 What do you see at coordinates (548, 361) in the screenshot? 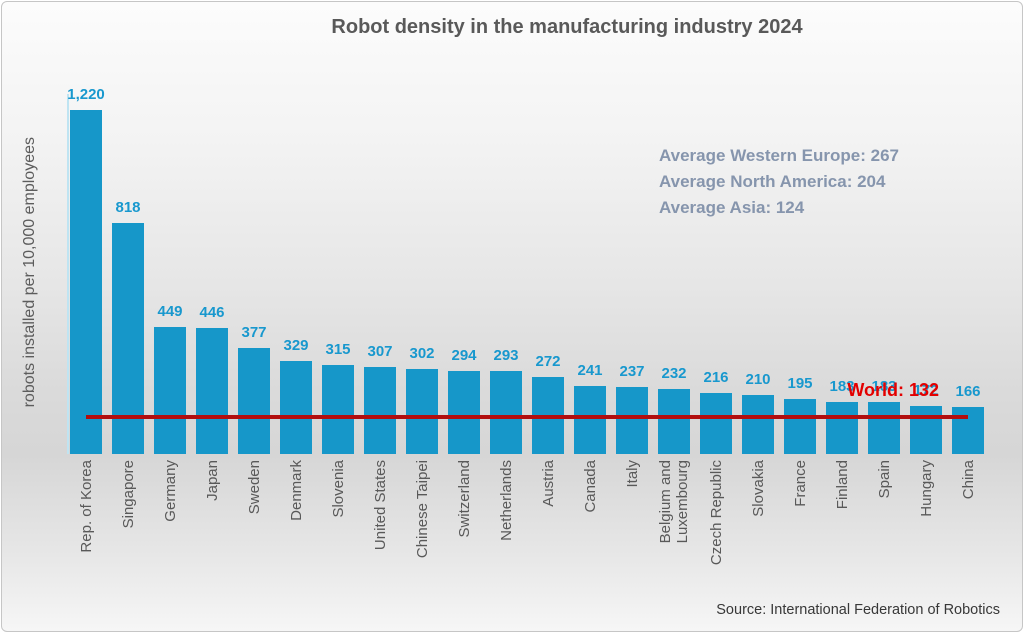
I see `bar-value-label: 272` at bounding box center [548, 361].